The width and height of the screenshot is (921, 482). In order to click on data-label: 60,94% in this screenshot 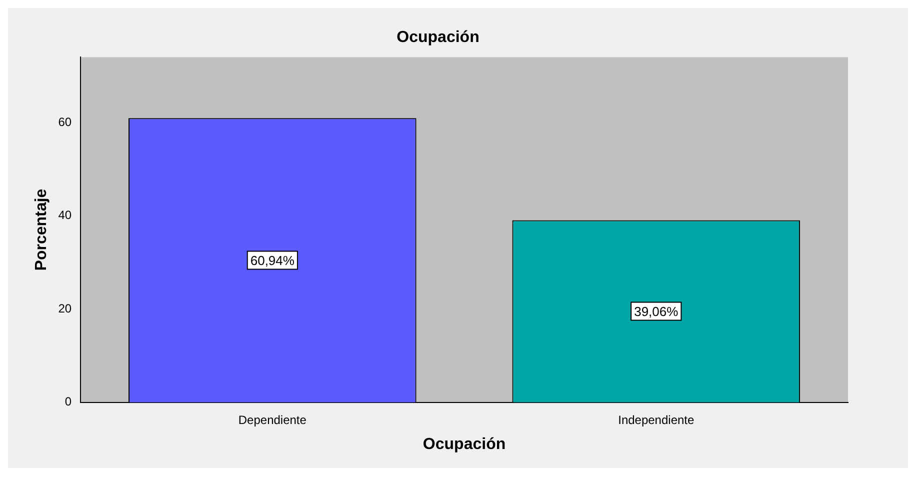, I will do `click(272, 260)`.